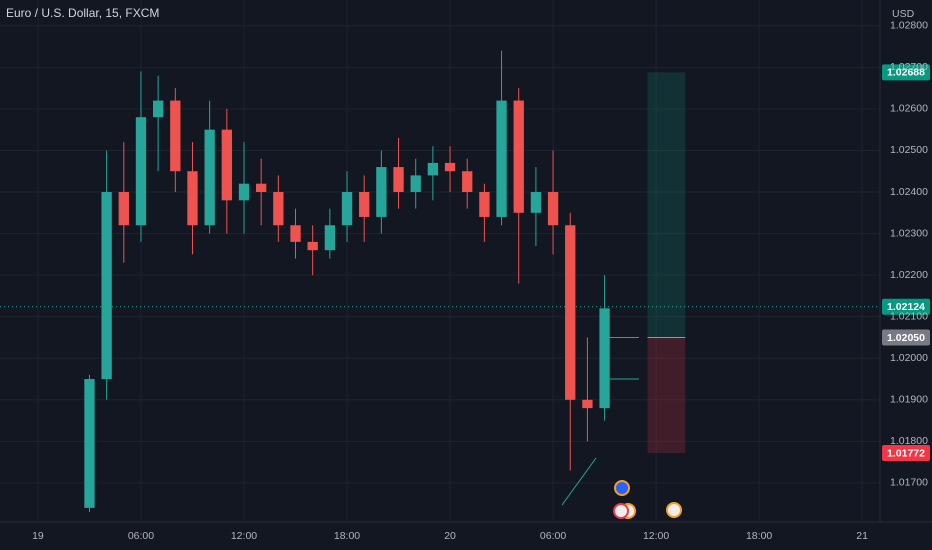 The image size is (932, 550). Describe the element at coordinates (909, 233) in the screenshot. I see `y-tick-label: 1.02300` at that location.